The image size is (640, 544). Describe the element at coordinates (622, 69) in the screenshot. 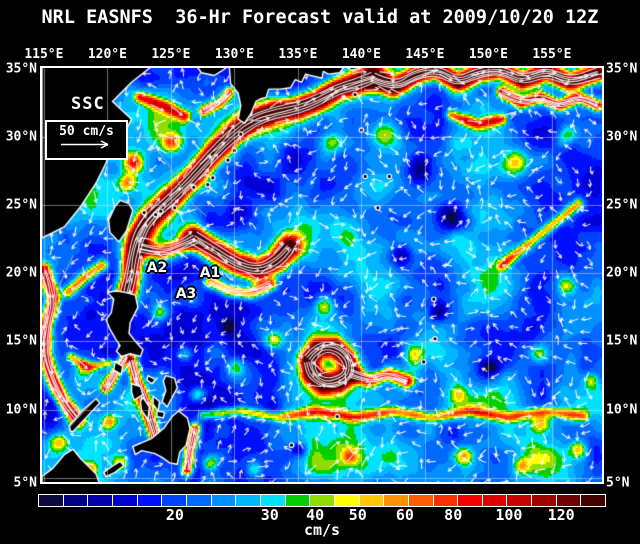

I see `lat-axis-label-right: 35°N` at that location.